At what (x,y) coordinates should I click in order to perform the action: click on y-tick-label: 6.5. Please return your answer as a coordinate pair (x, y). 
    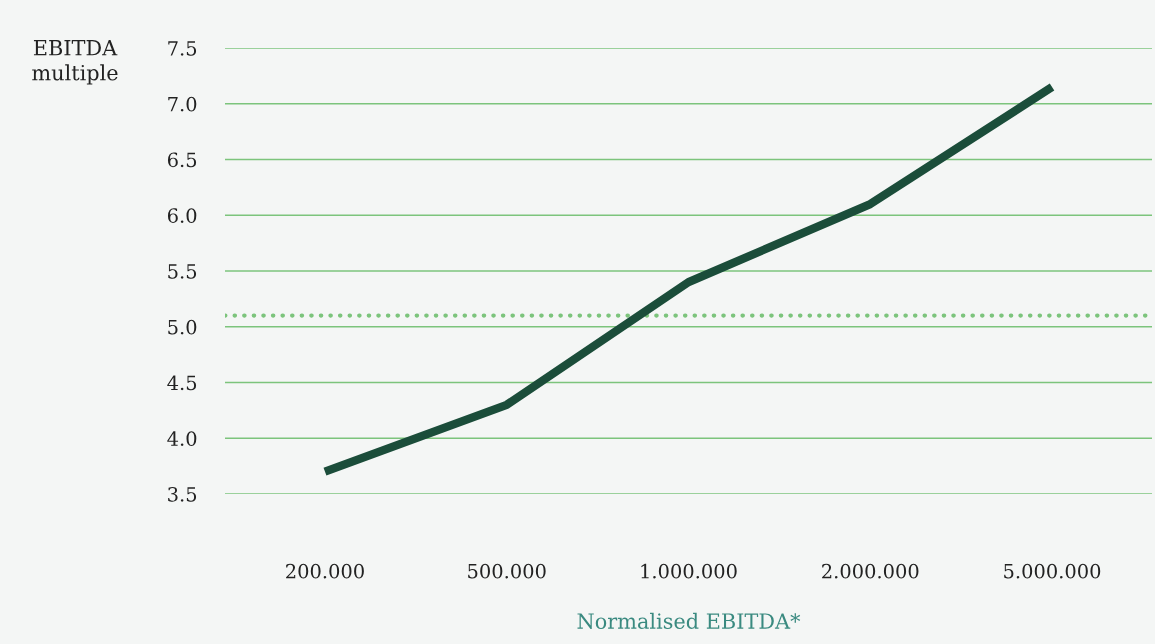
    Looking at the image, I should click on (182, 160).